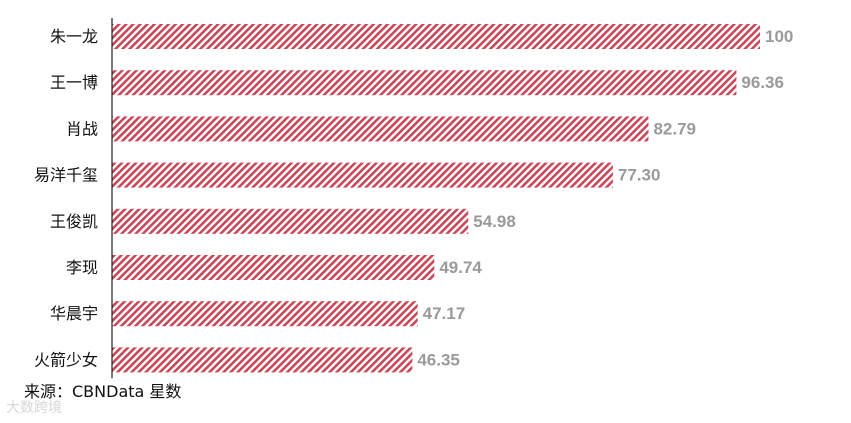  Describe the element at coordinates (444, 313) in the screenshot. I see `value-label: 47.17` at that location.